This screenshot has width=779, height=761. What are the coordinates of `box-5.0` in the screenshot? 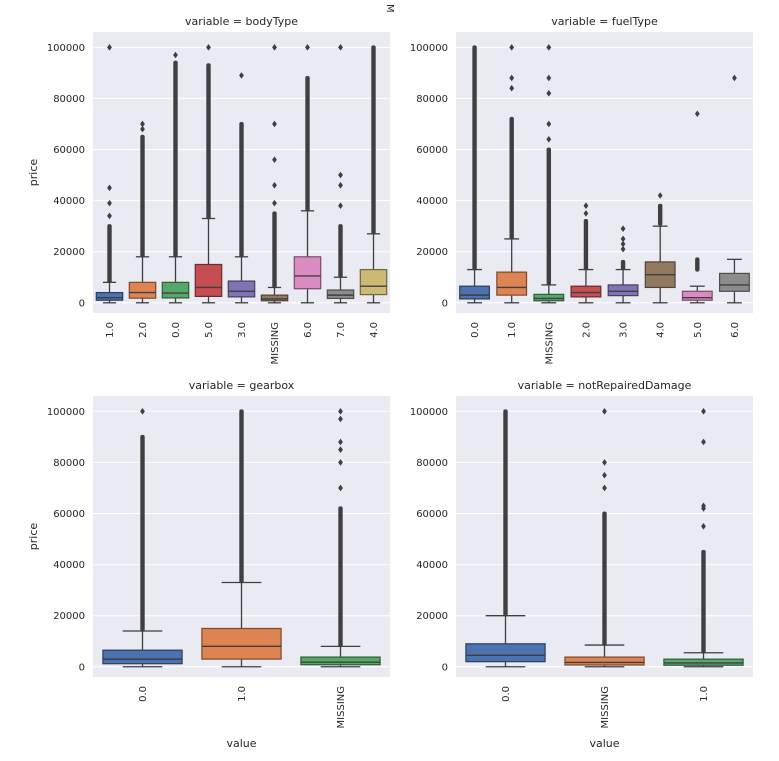 It's located at (208, 174).